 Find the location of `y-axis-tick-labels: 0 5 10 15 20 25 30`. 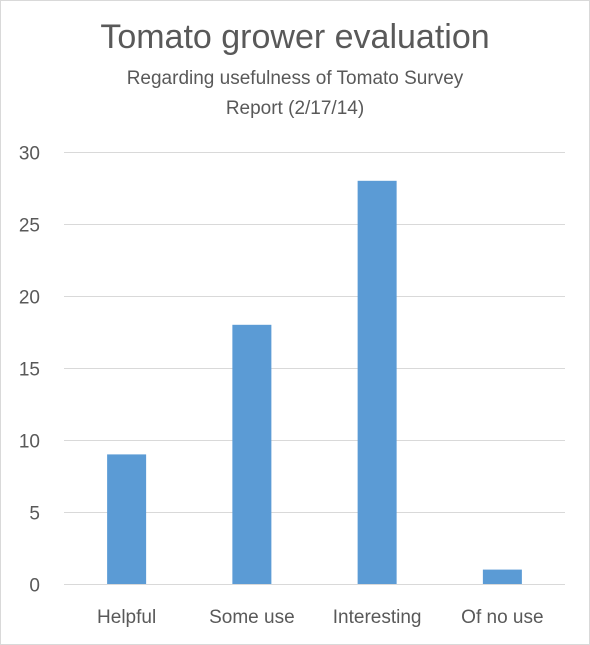

y-axis-tick-labels: 0 5 10 15 20 25 30 is located at coordinates (29, 370).